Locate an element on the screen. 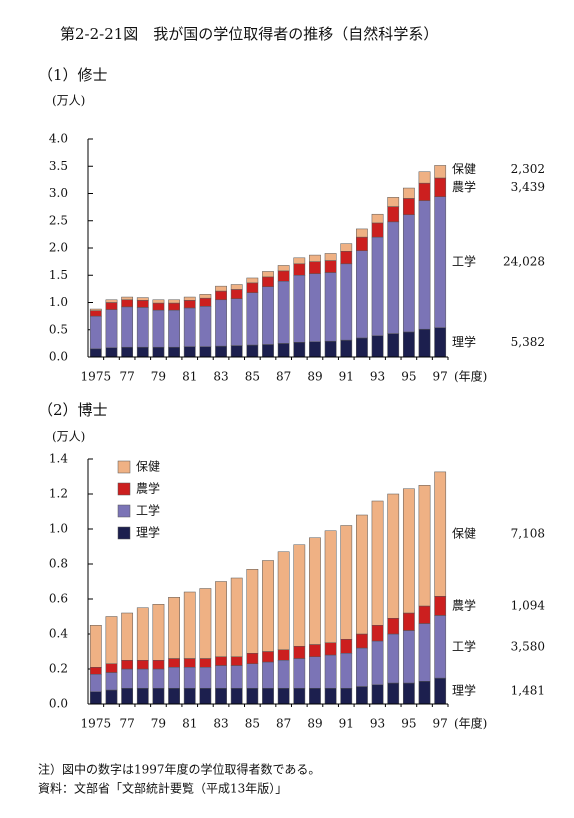  value-label: 1,481 is located at coordinates (528, 691).